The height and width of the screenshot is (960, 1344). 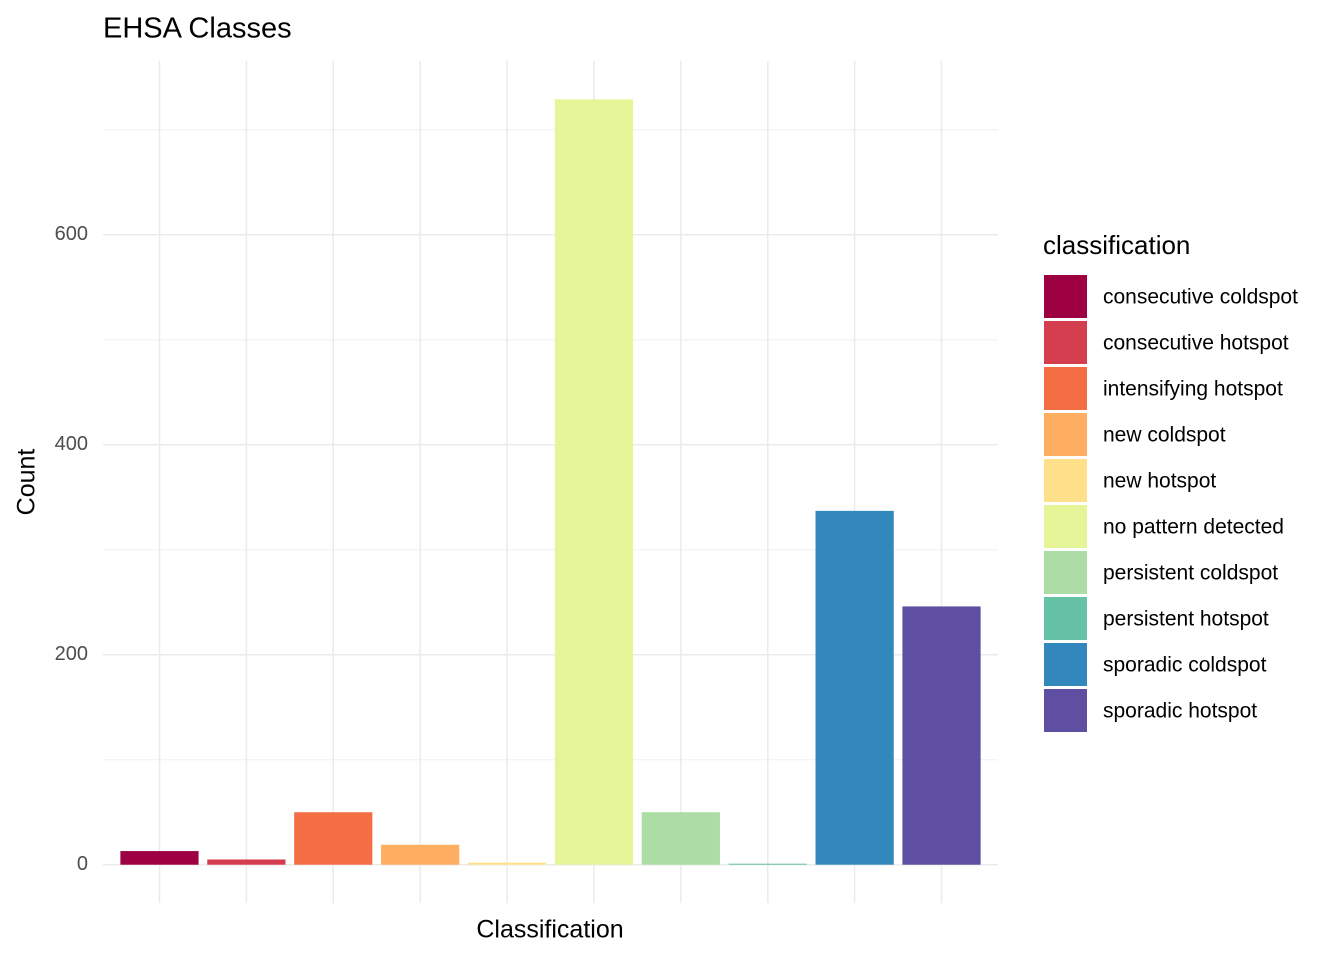 What do you see at coordinates (71, 234) in the screenshot?
I see `y-tick-label: 600` at bounding box center [71, 234].